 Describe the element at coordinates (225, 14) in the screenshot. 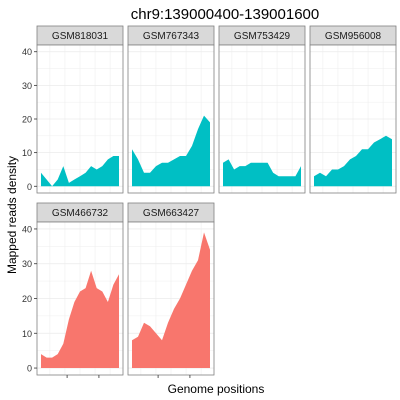

I see `chart-title: chr9:139000400-139001600` at that location.